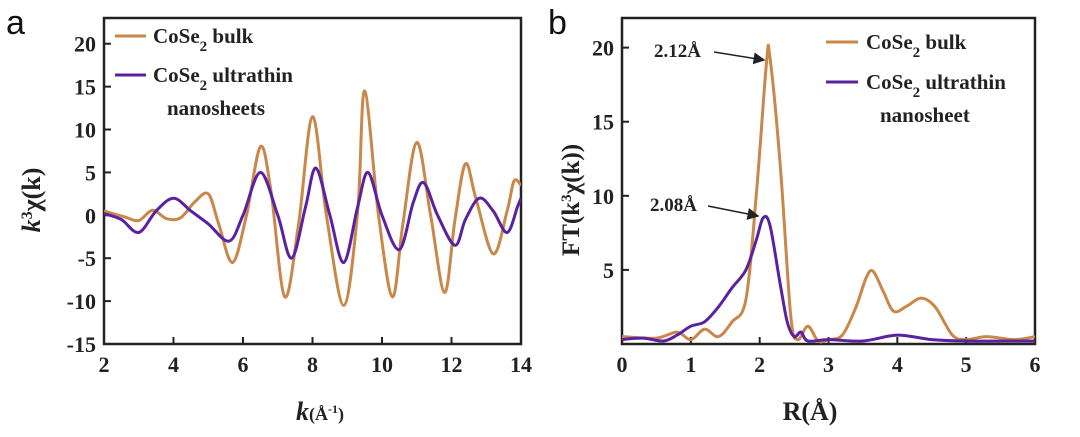  Describe the element at coordinates (622, 364) in the screenshot. I see `panel-b-xtick-label: 0` at that location.